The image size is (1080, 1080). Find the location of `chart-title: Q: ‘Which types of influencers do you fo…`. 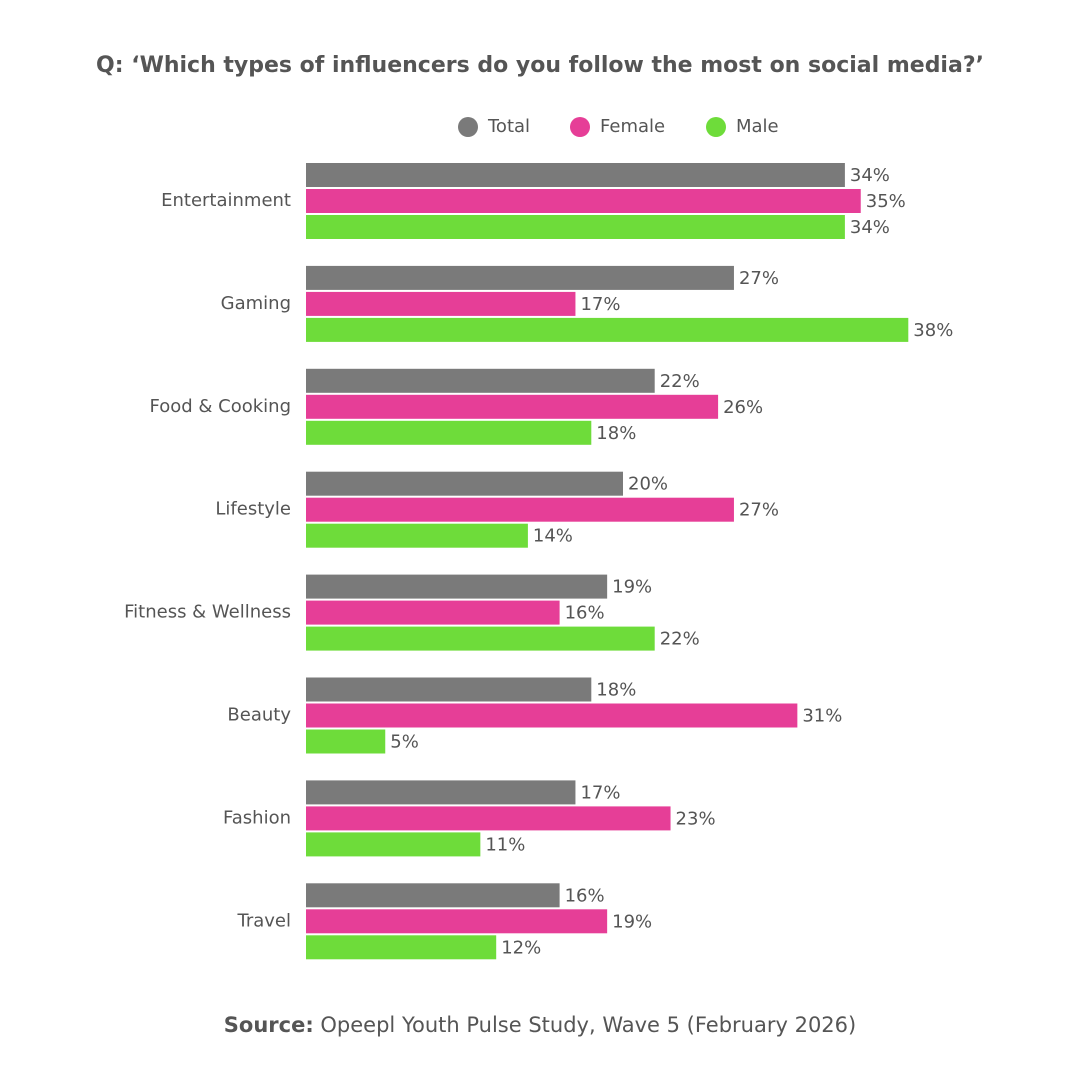

chart-title: Q: ‘Which types of influencers do you fo… is located at coordinates (540, 65).